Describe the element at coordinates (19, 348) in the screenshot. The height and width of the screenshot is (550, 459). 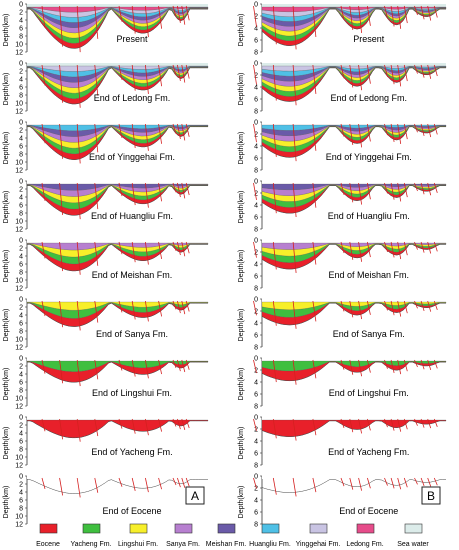
I see `depth-tick-label: 12` at that location.